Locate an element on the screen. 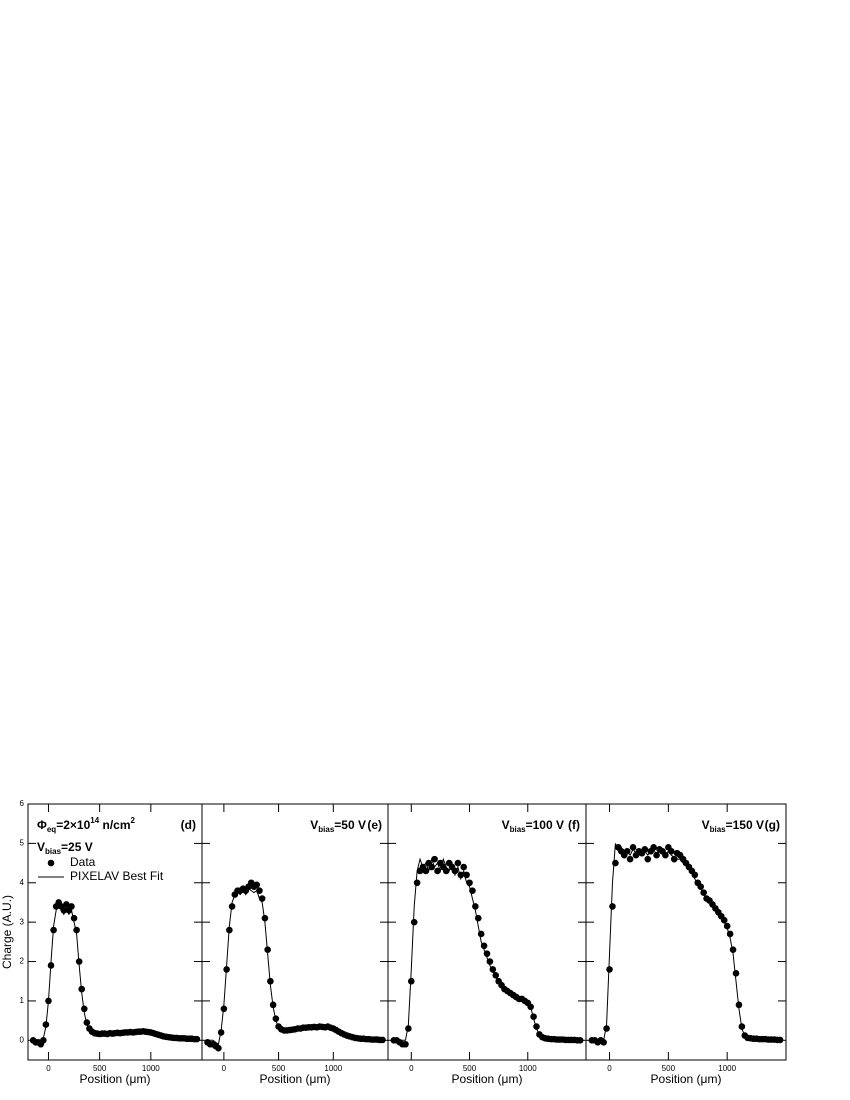 This screenshot has width=850, height=1100. panel-label: (e) is located at coordinates (374, 825).